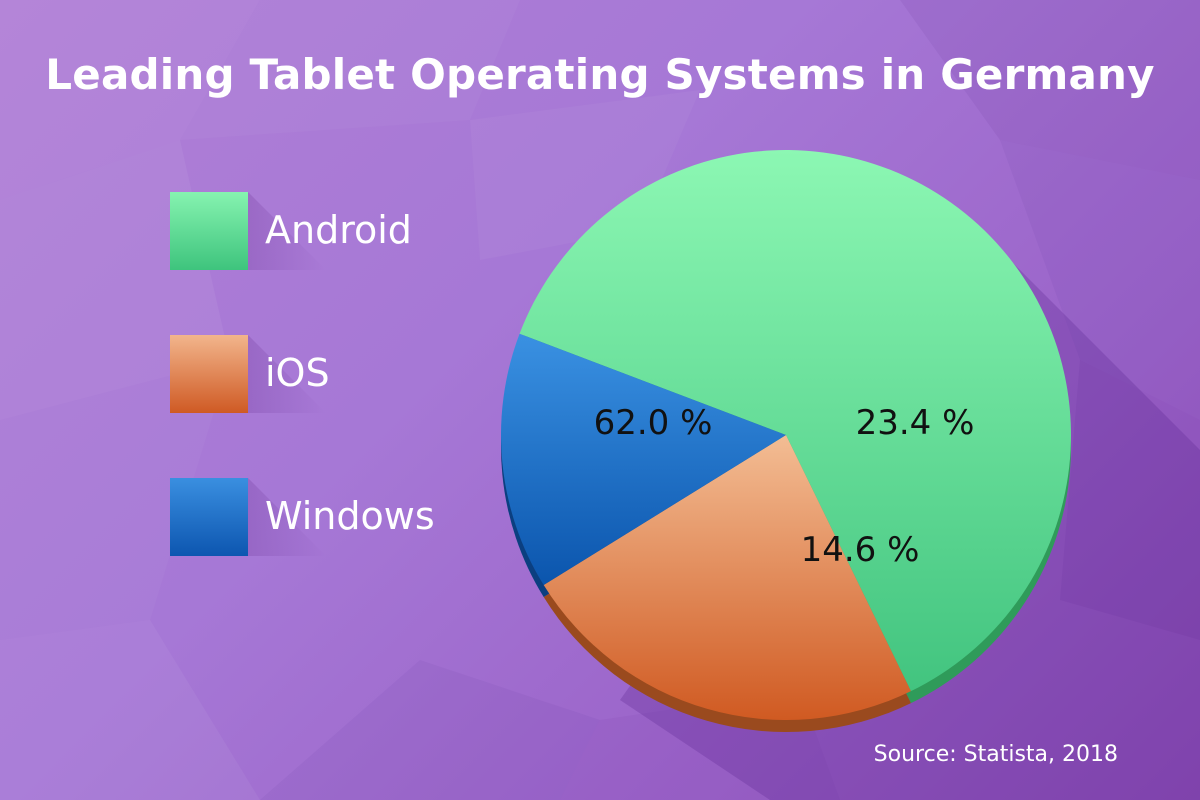 Image resolution: width=1200 pixels, height=800 pixels. Describe the element at coordinates (297, 373) in the screenshot. I see `legend-label-ios: iOS` at that location.